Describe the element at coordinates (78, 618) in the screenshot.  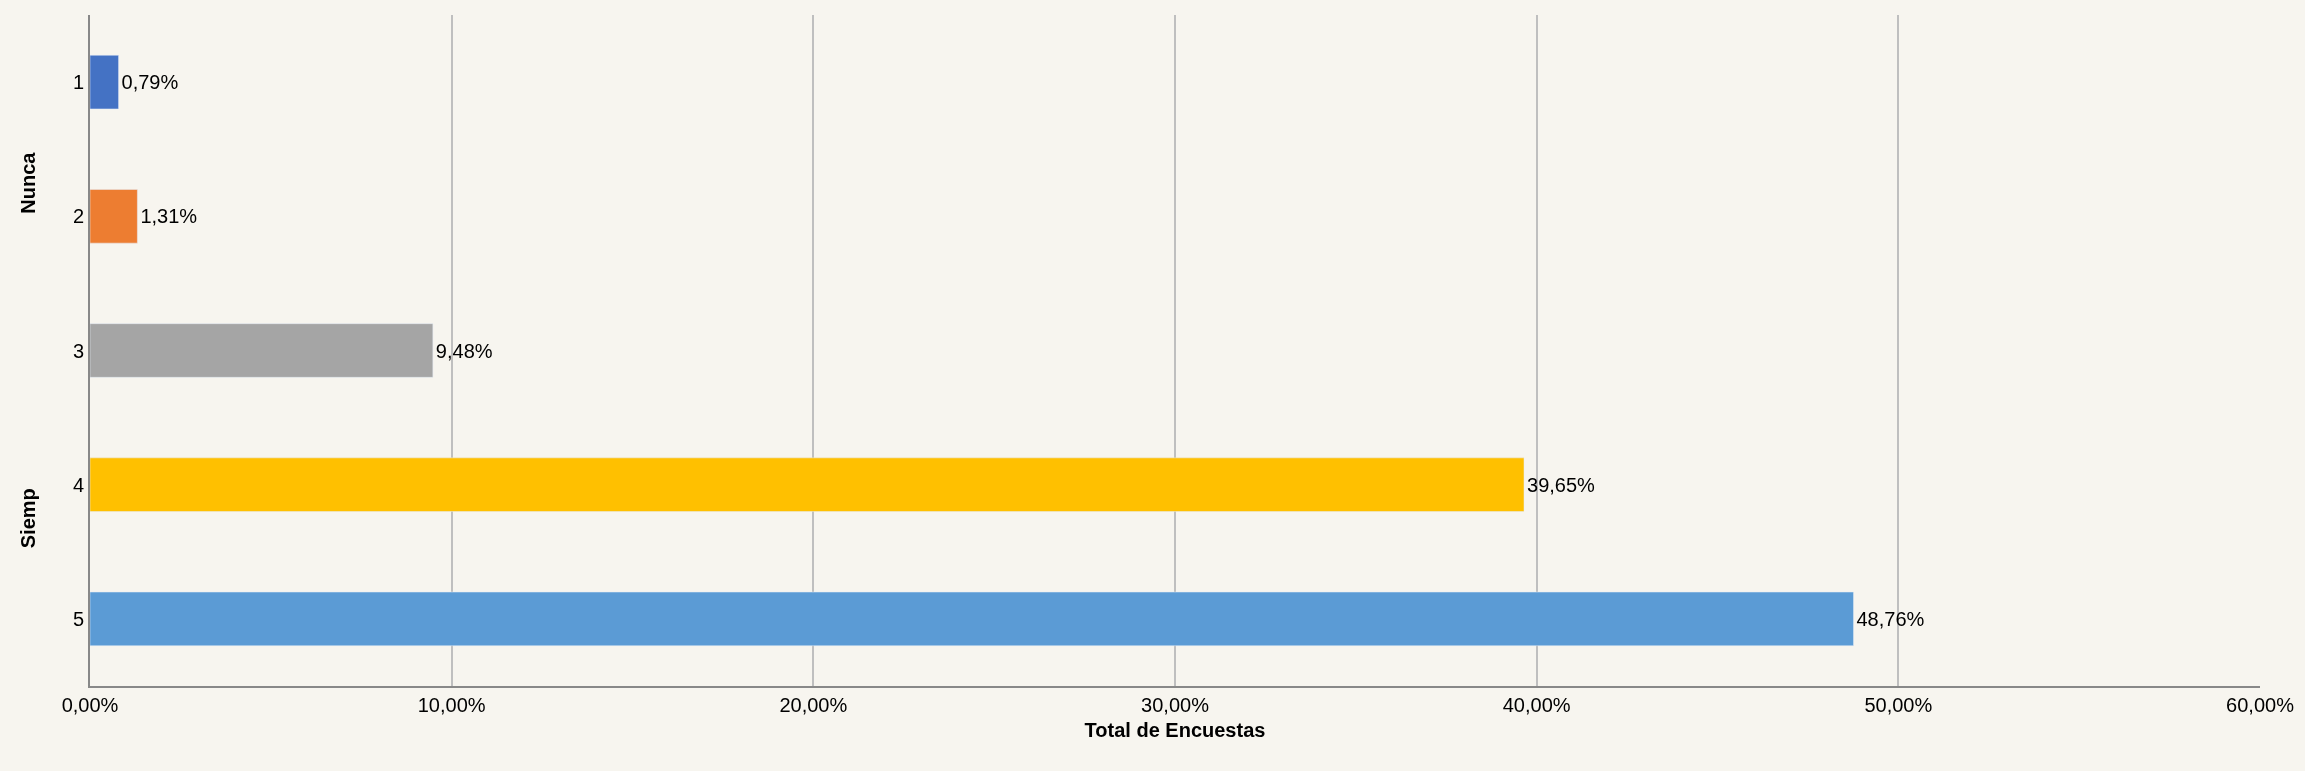
I see `y-tick-label: 5` at that location.